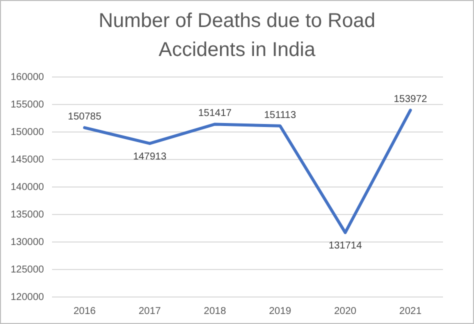 The height and width of the screenshot is (324, 474). Describe the element at coordinates (345, 312) in the screenshot. I see `x-tick-label: 2020` at that location.